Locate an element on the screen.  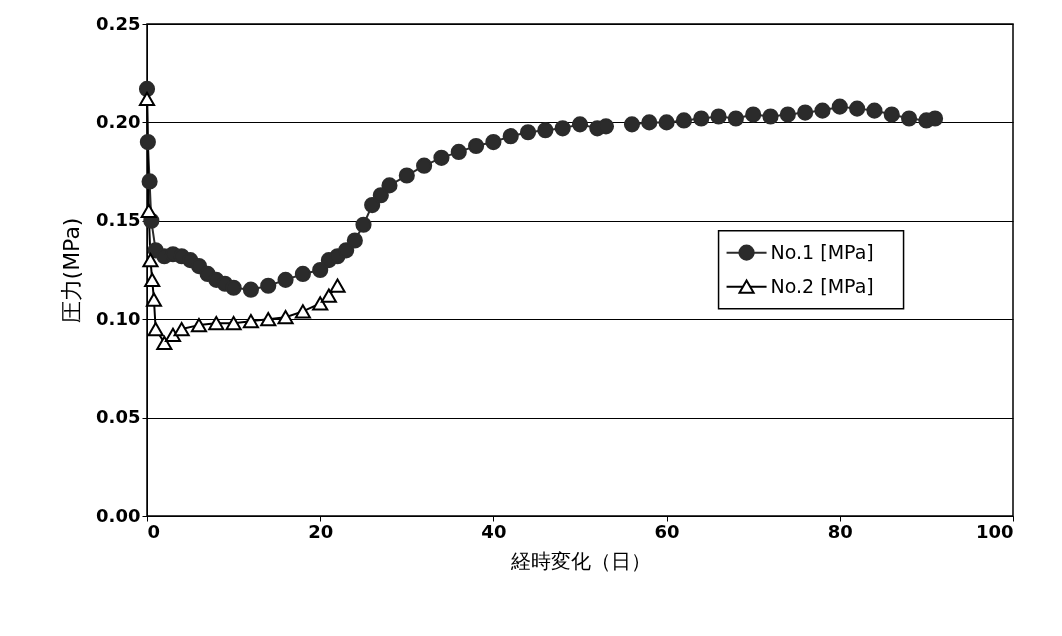
legend-label: No.1 [MPa] is located at coordinates (822, 251).